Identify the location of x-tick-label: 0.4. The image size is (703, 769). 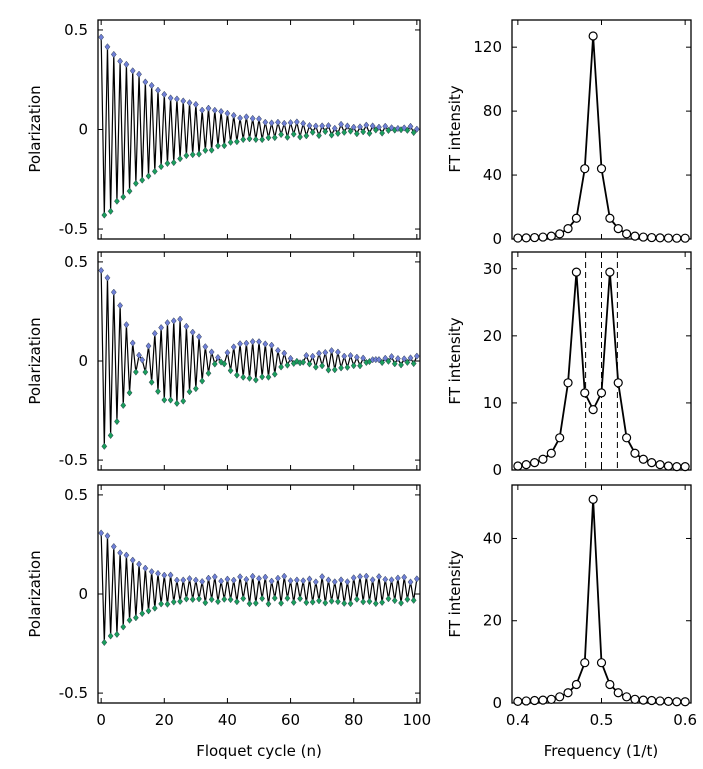
(518, 720).